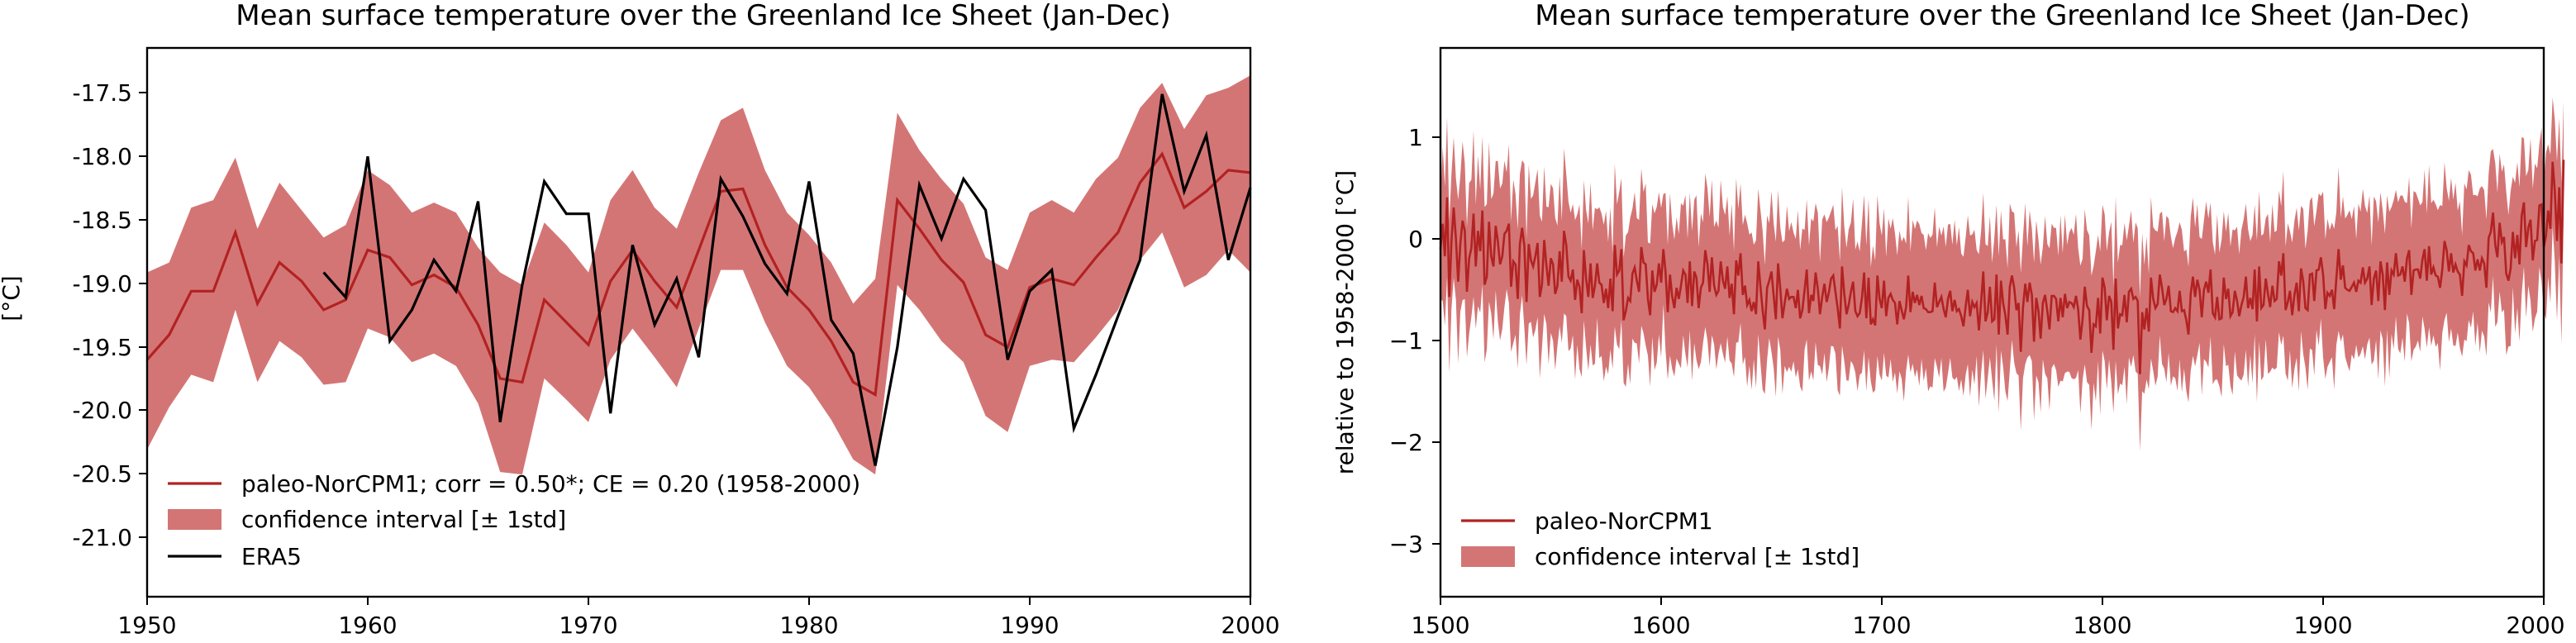 This screenshot has height=643, width=2576. Describe the element at coordinates (103, 474) in the screenshot. I see `left-y-tick-label: -20.5` at that location.